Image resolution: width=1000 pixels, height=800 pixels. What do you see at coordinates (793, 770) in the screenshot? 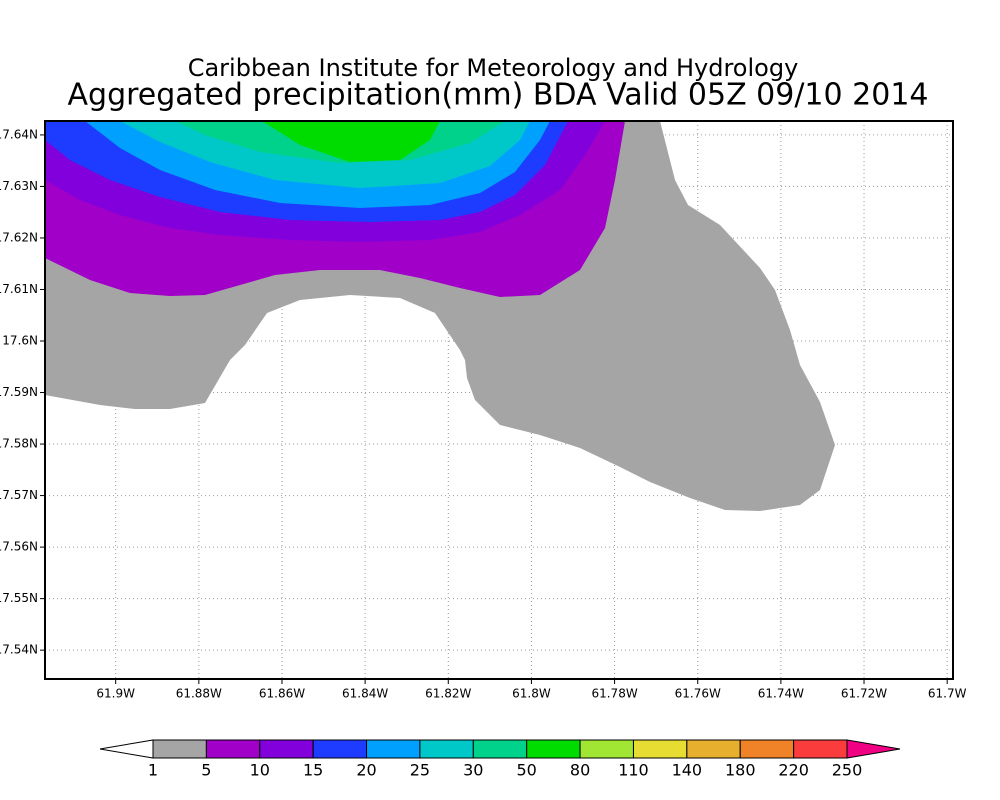
I see `colorbar-label: 220` at bounding box center [793, 770].